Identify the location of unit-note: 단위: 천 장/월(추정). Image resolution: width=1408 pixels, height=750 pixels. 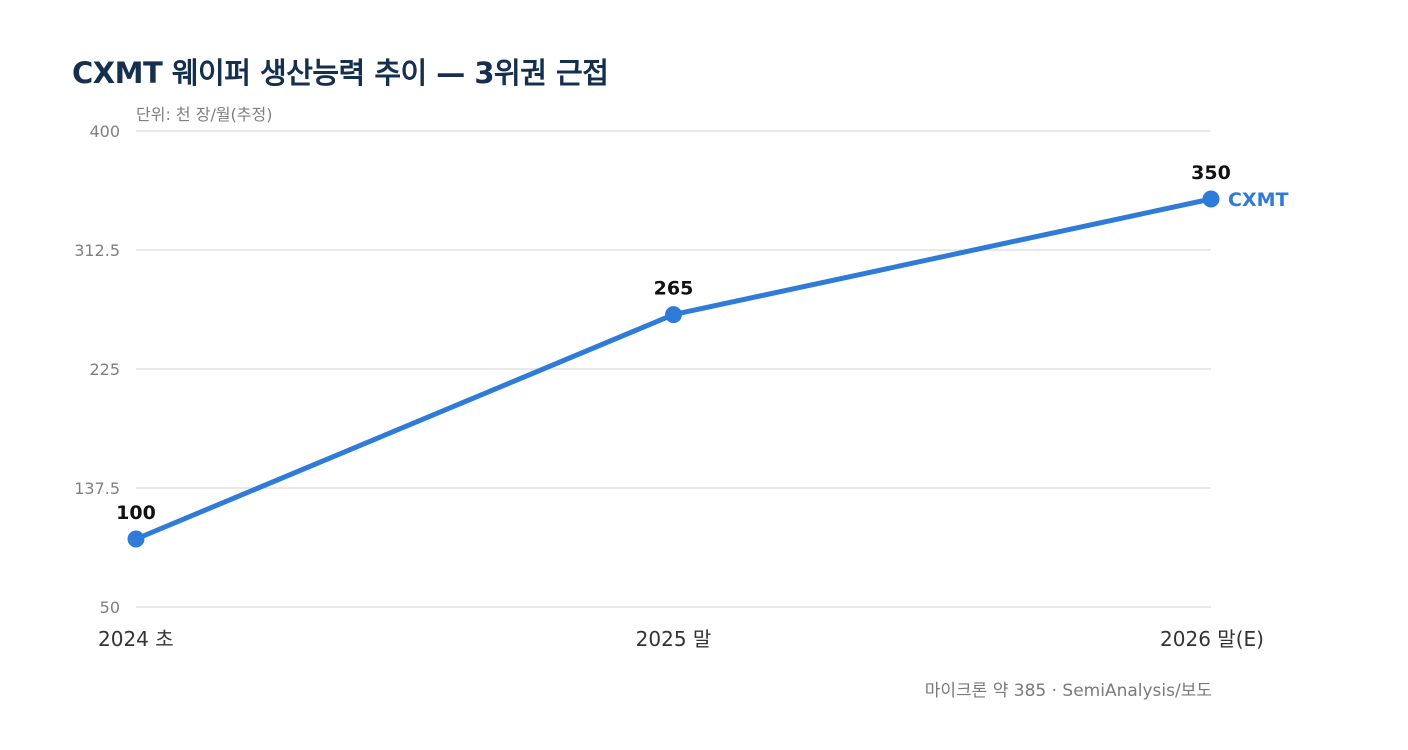
(204, 114).